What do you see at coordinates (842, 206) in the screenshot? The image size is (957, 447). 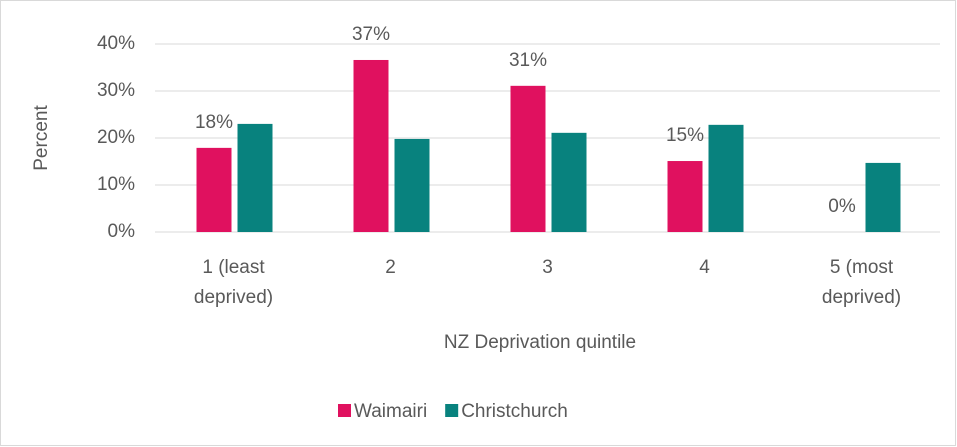 I see `data-label: 0%` at bounding box center [842, 206].